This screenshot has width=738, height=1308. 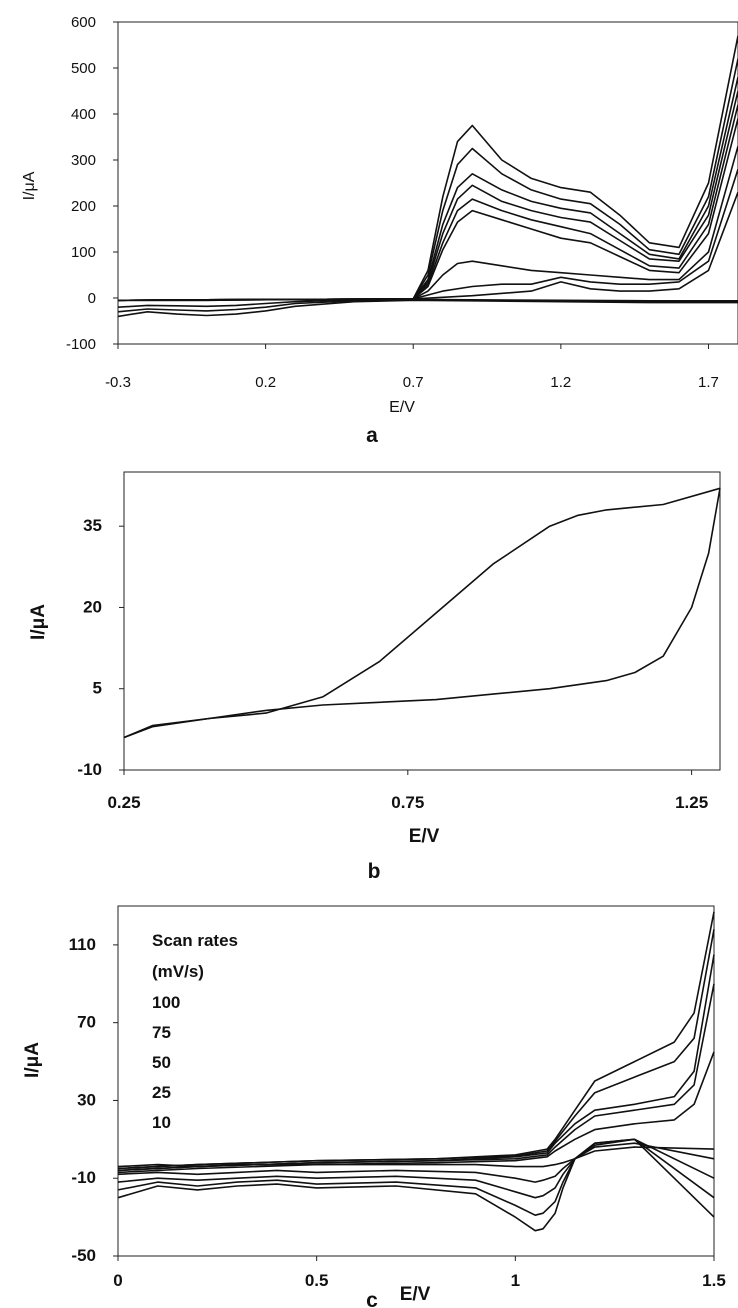 What do you see at coordinates (83, 160) in the screenshot?
I see `y-tick-label: 300` at bounding box center [83, 160].